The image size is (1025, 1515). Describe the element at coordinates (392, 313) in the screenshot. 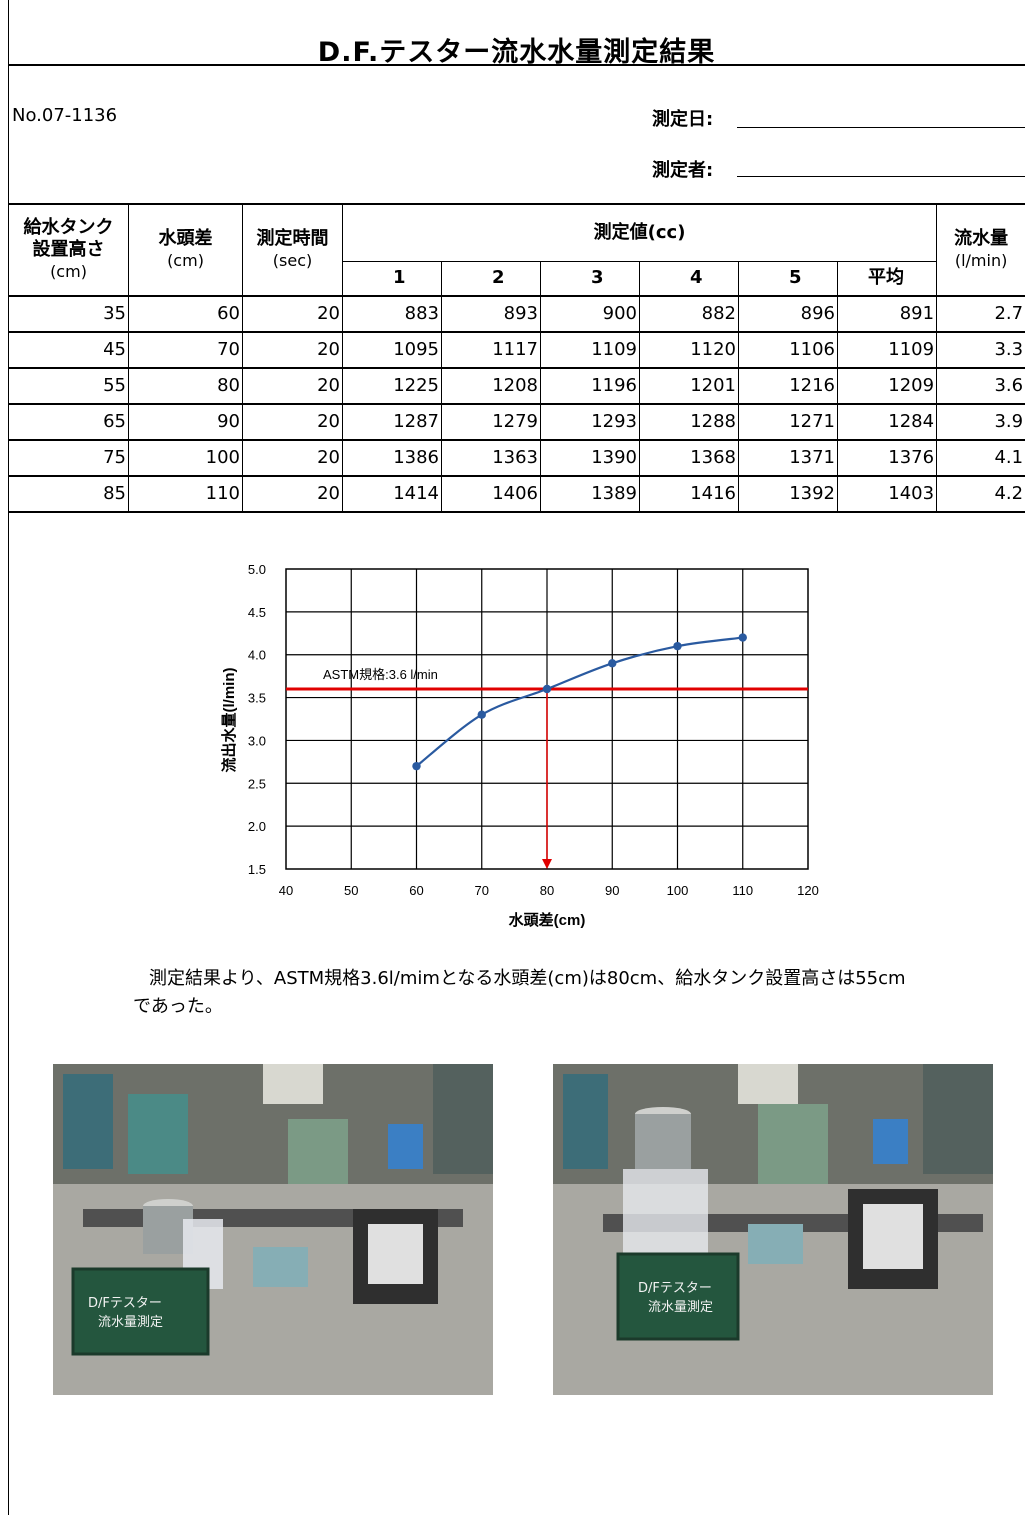

I see `table-cell: 883` at that location.